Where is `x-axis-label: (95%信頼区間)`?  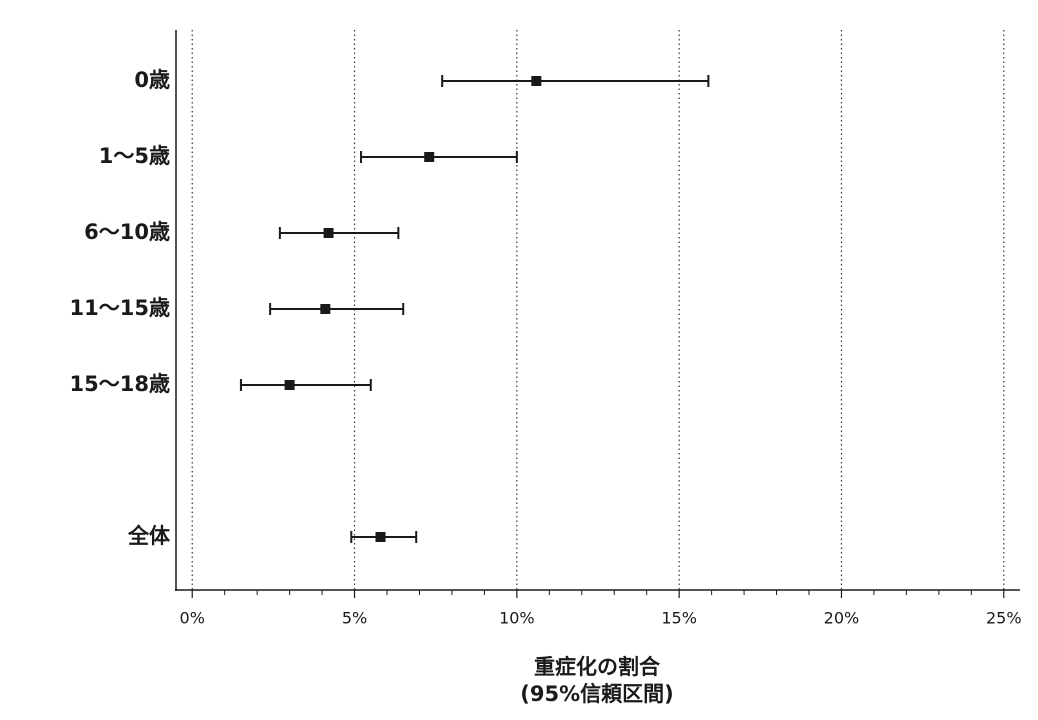 x-axis-label: (95%信頼区間) is located at coordinates (596, 694).